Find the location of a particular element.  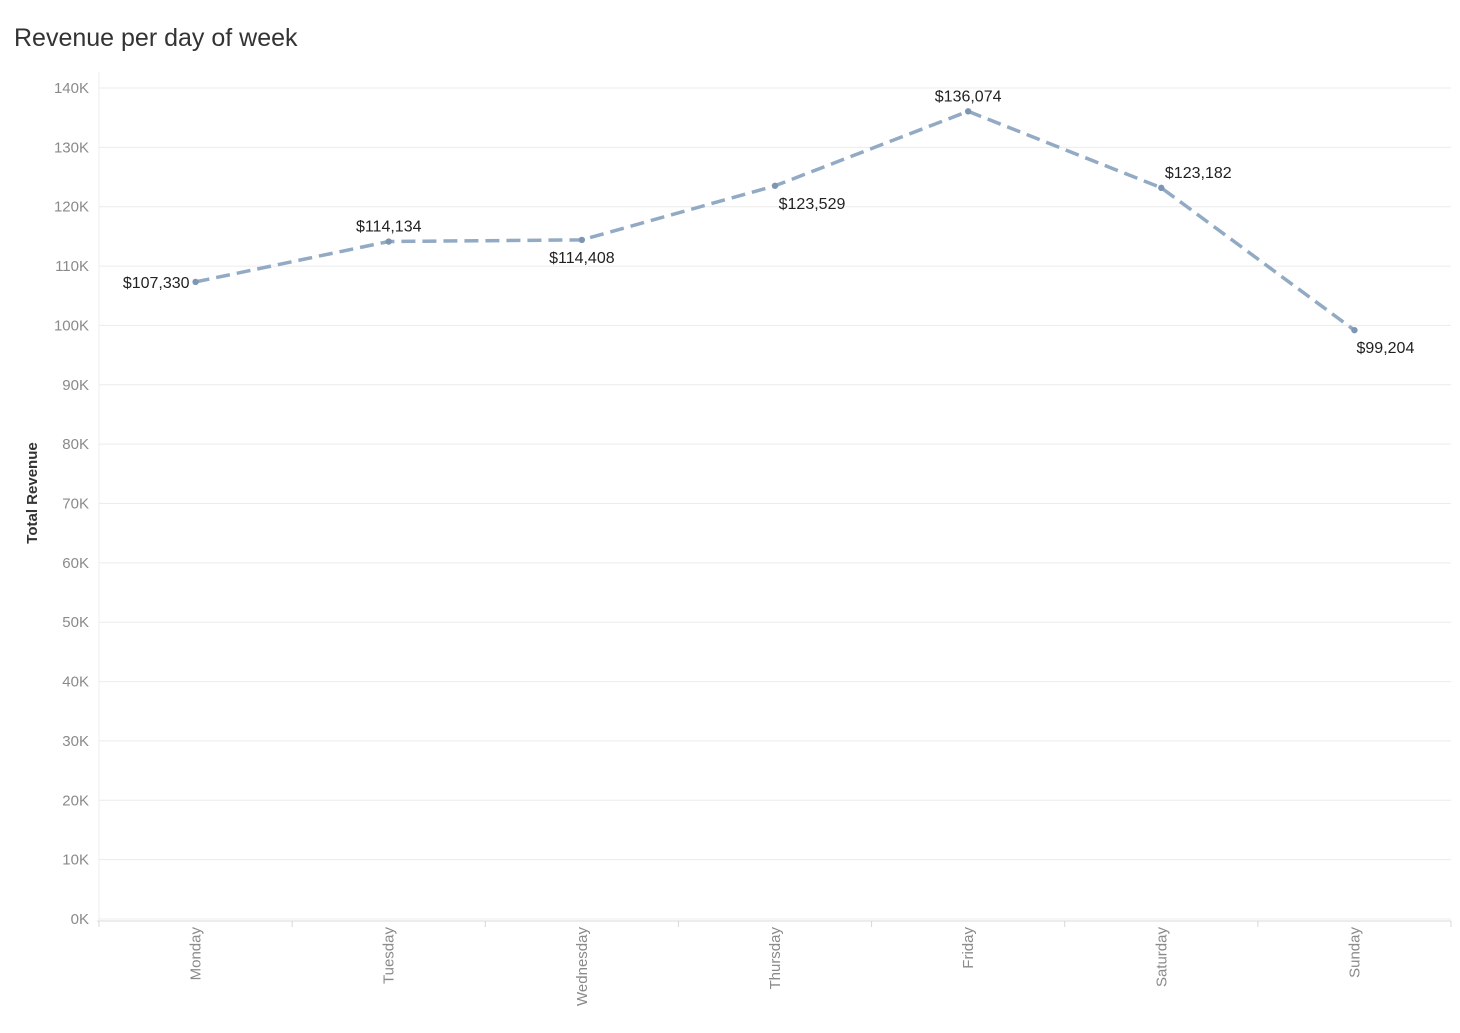

y-tick-label: 70K is located at coordinates (75, 504).